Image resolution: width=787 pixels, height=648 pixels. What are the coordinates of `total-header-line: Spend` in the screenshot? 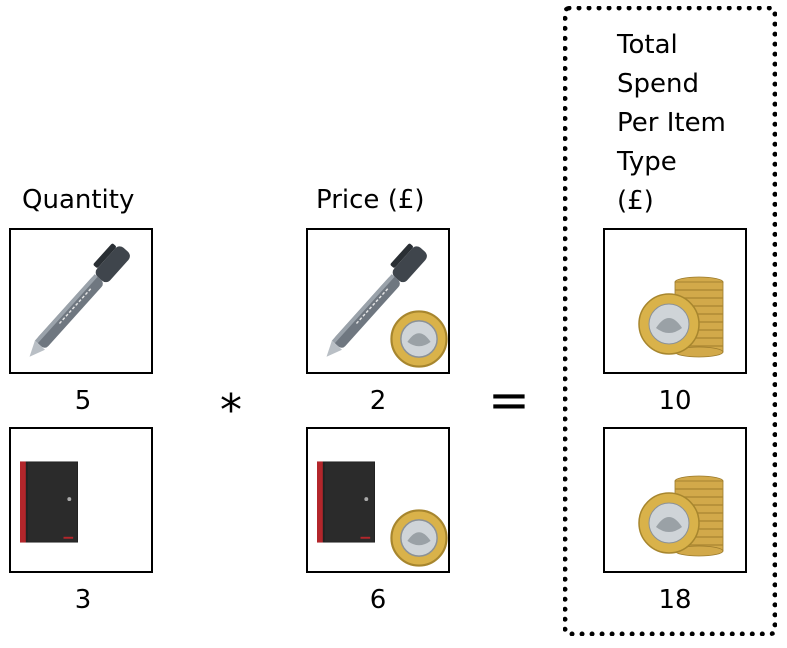 It's located at (658, 84).